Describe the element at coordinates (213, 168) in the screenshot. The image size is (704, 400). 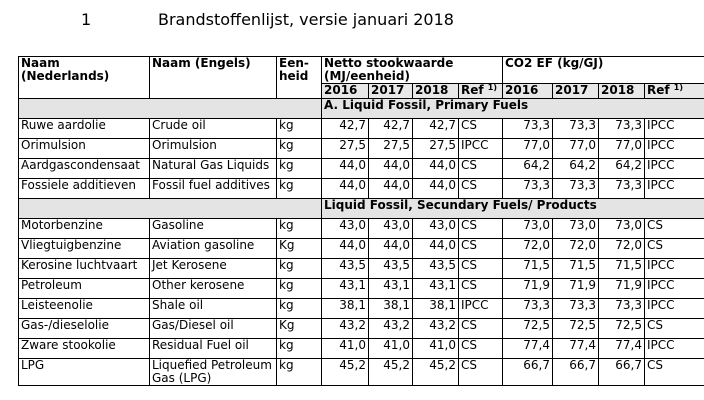
I see `cell-name-en: Natural Gas Liquids` at that location.